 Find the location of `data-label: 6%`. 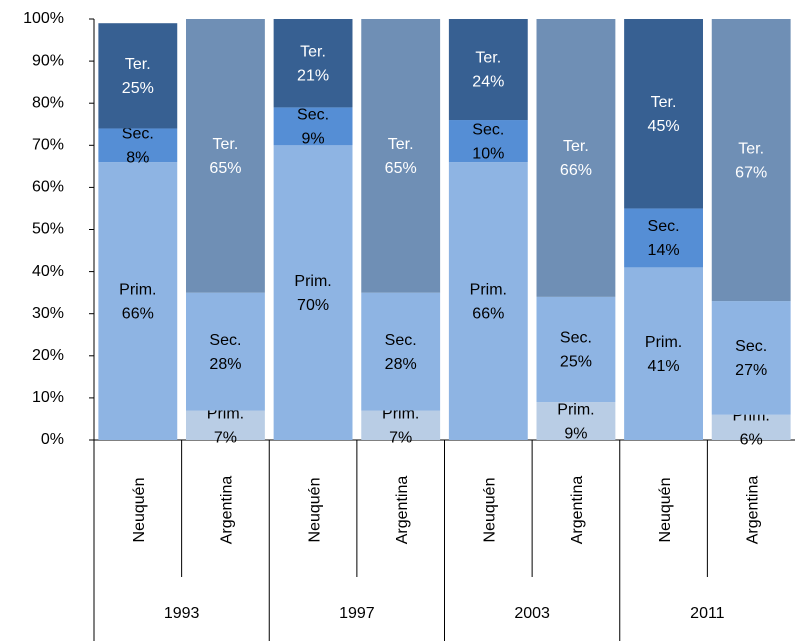

data-label: 6% is located at coordinates (751, 440).